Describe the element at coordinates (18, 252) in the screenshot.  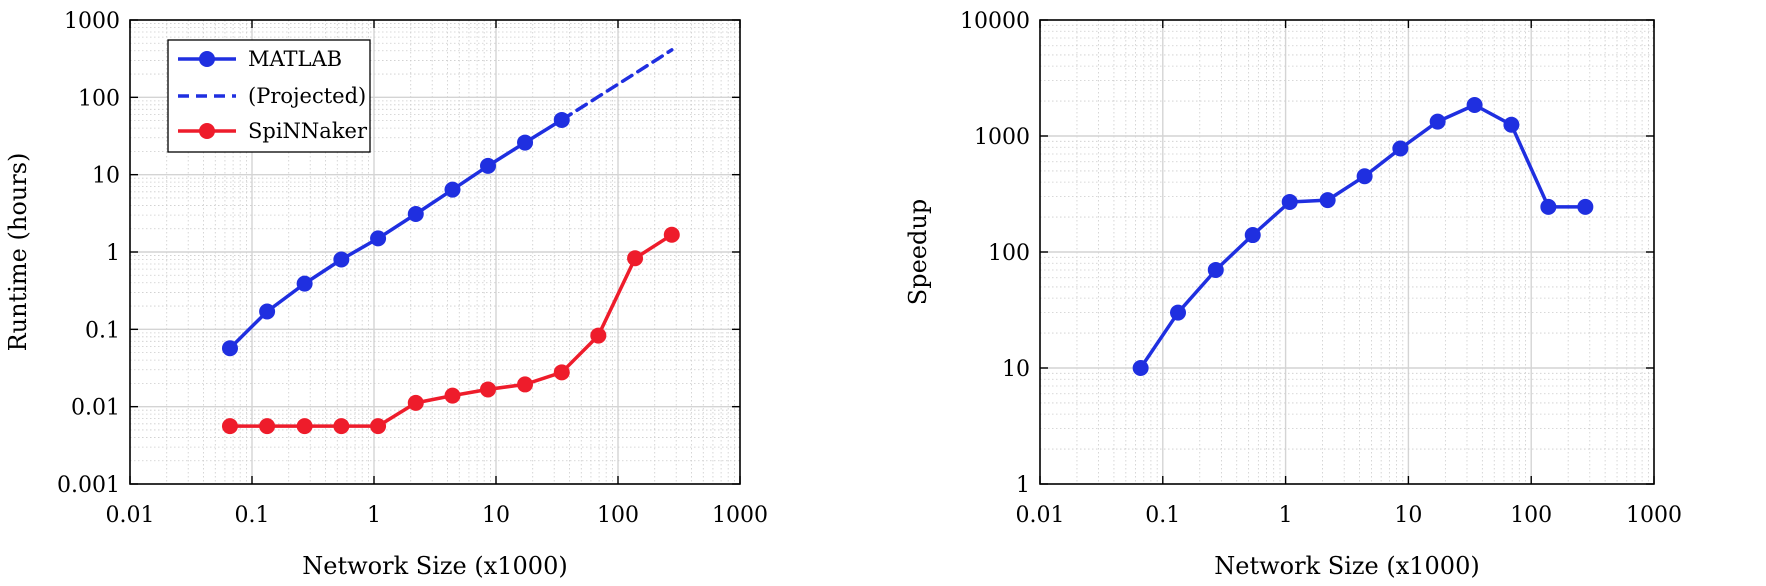
I see `runtime-y-axis-title: Runtime (hours)` at that location.